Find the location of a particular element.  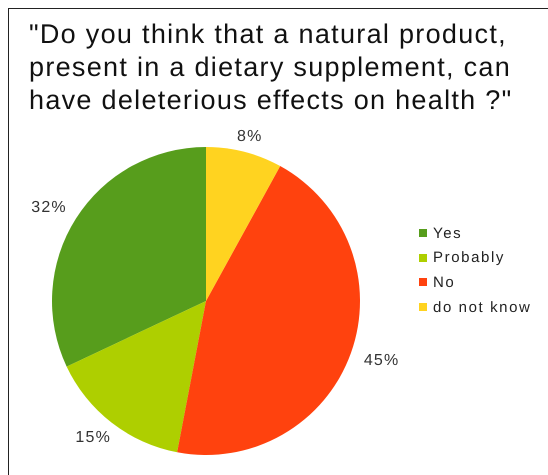

legend-label: Yes is located at coordinates (447, 233).